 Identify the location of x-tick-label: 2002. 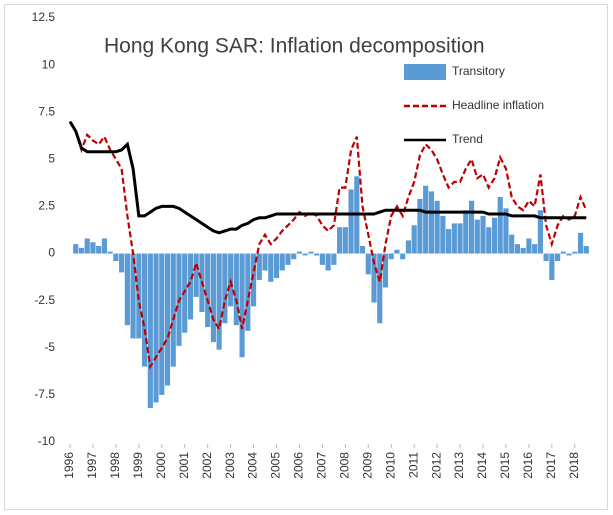
(207, 465).